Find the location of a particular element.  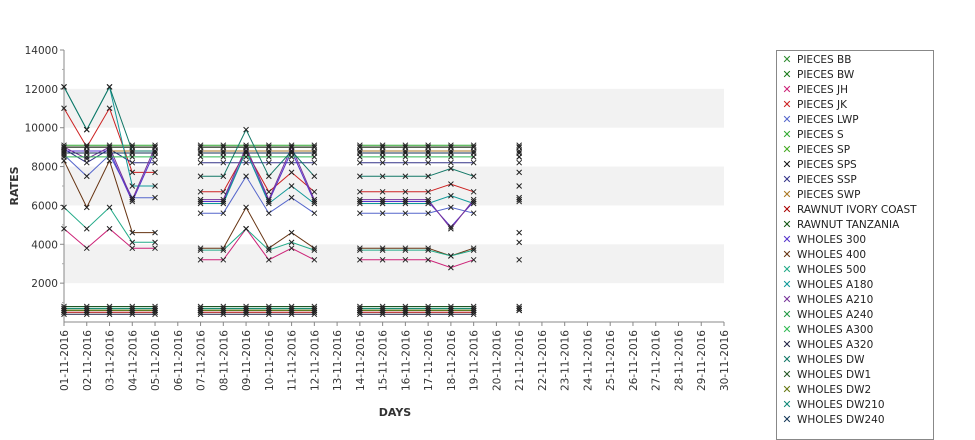

x-tick-label: 17-11-2016 is located at coordinates (429, 360).